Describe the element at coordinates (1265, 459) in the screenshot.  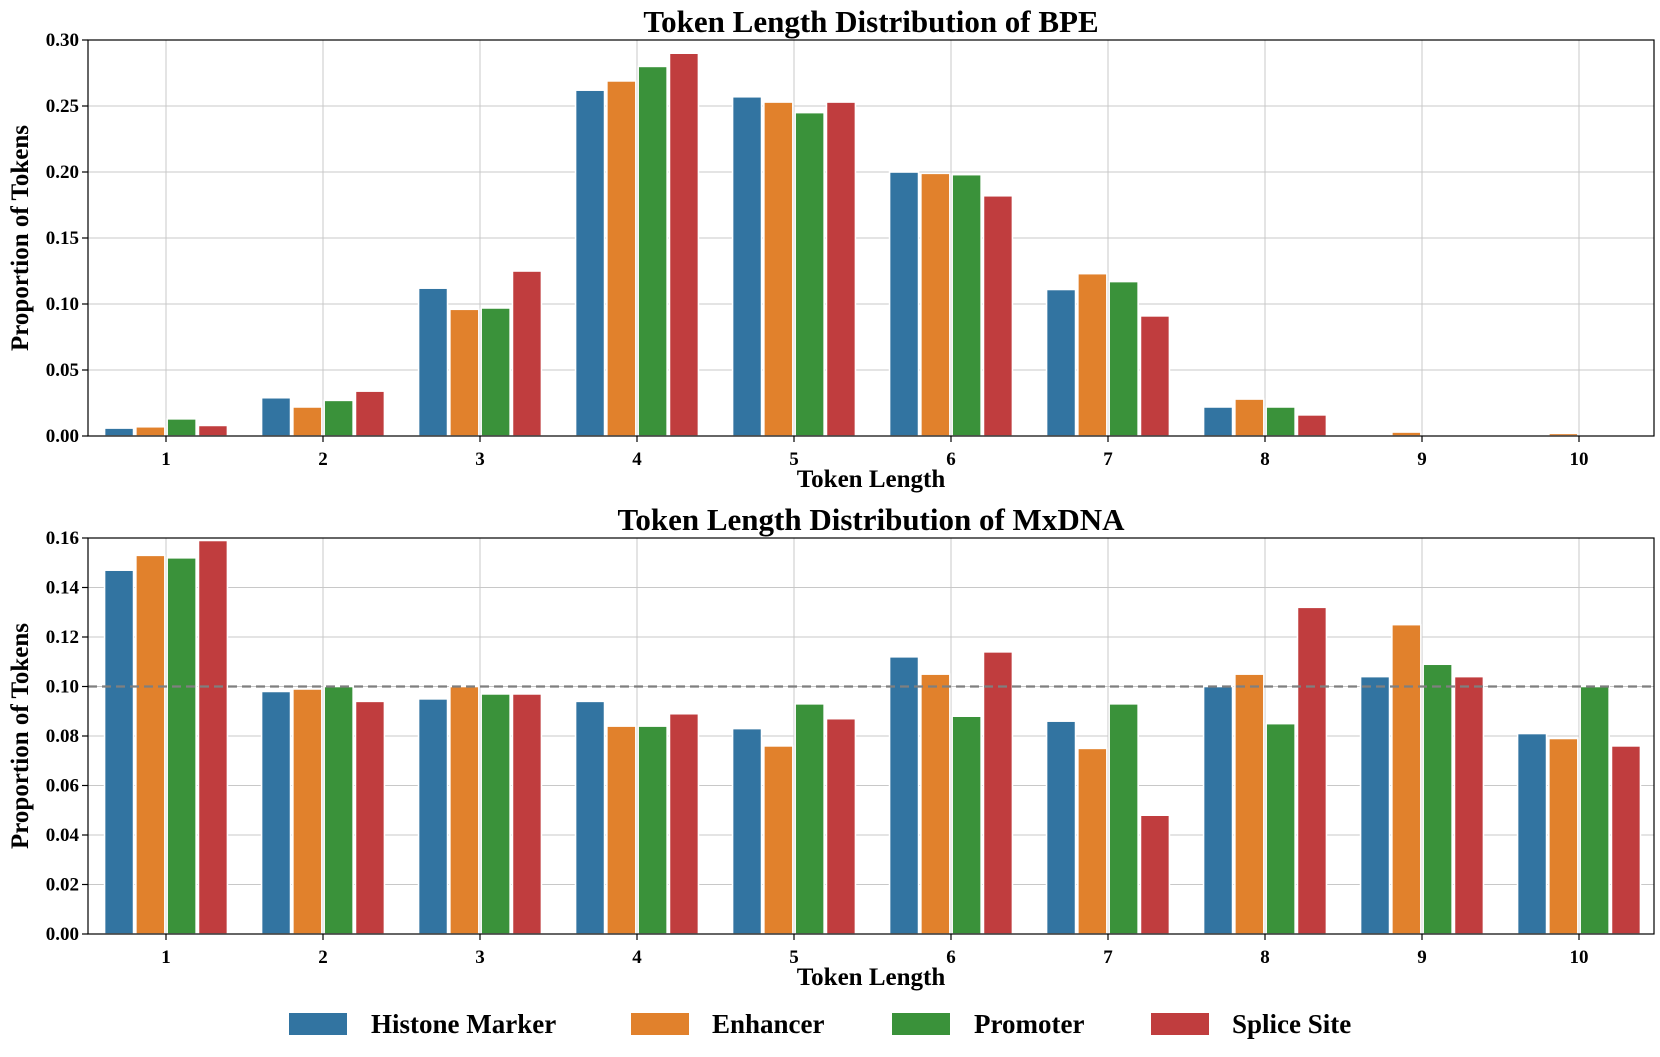
I see `bpe-x-tick-label: 8` at that location.